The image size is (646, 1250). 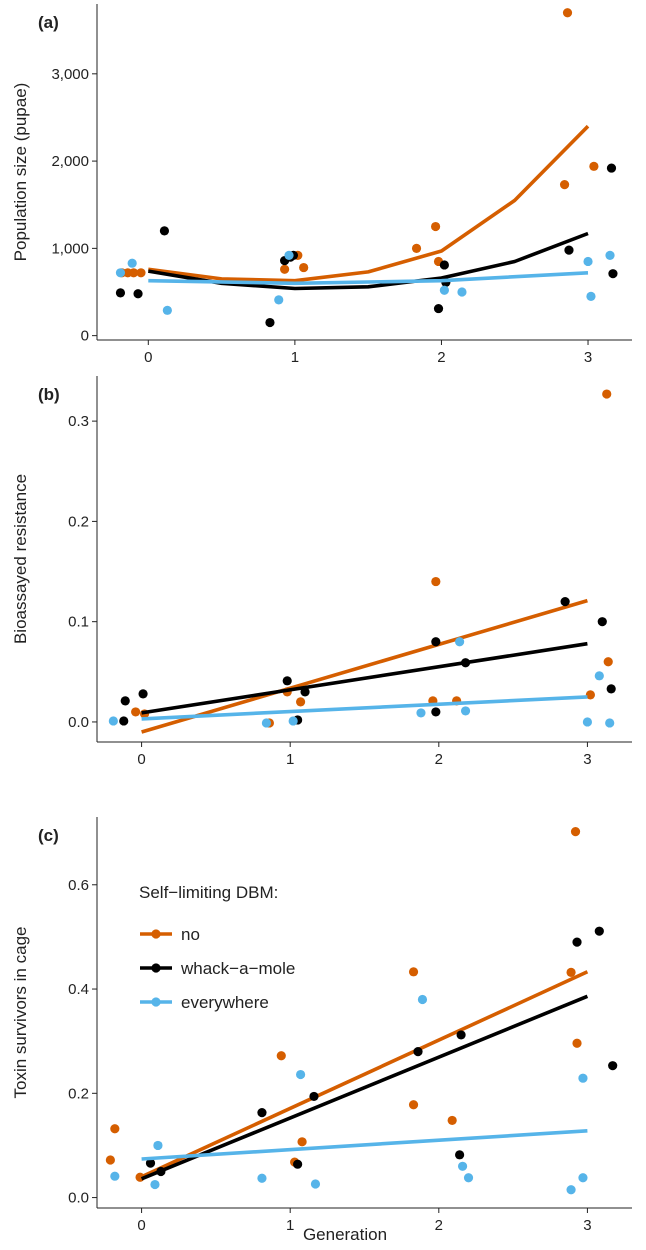 What do you see at coordinates (48, 835) in the screenshot?
I see `panel-label: (c)` at bounding box center [48, 835].